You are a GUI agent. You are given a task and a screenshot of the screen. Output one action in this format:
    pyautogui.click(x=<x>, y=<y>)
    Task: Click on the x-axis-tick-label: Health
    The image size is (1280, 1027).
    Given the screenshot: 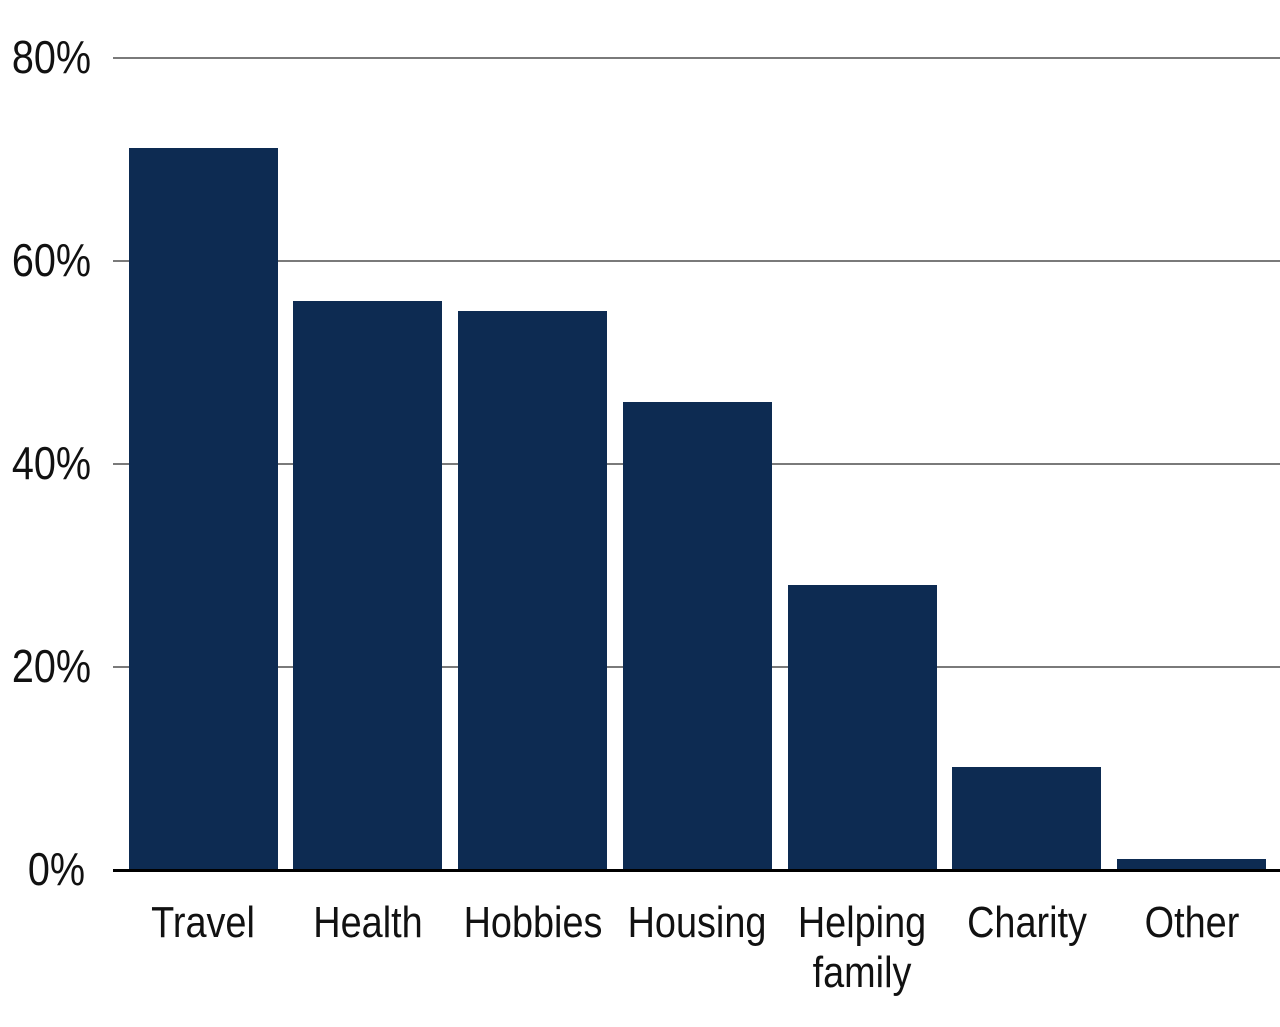 What is the action you would take?
    pyautogui.click(x=368, y=922)
    